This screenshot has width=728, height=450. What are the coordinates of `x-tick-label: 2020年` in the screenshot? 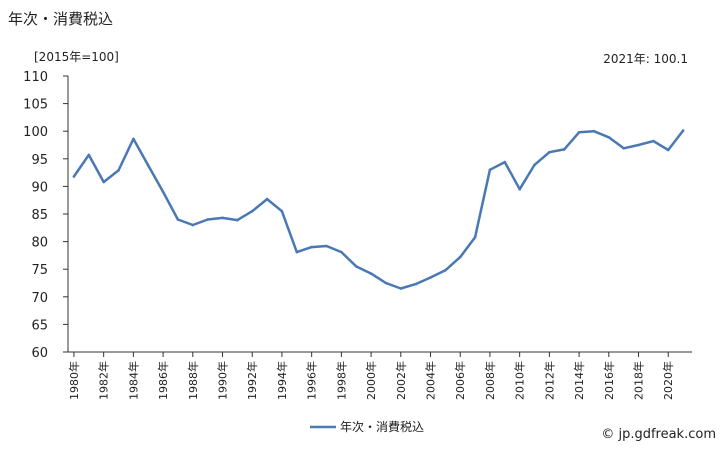 It's located at (668, 380).